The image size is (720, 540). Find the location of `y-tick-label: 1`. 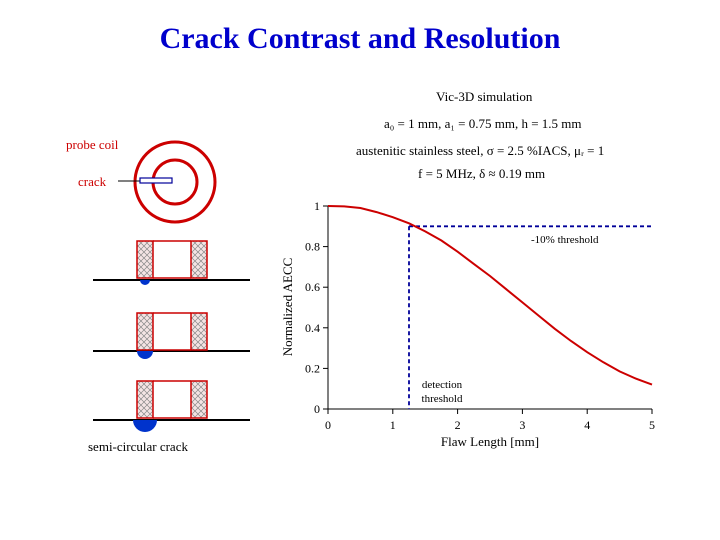

y-tick-label: 1 is located at coordinates (317, 206).